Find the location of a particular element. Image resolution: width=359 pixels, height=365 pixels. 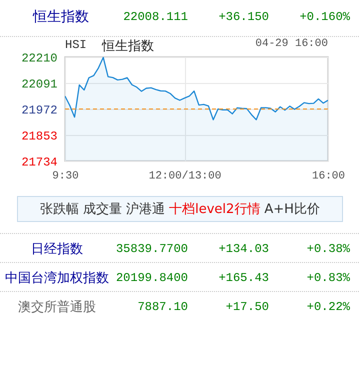

text: +0.22% is located at coordinates (328, 307).